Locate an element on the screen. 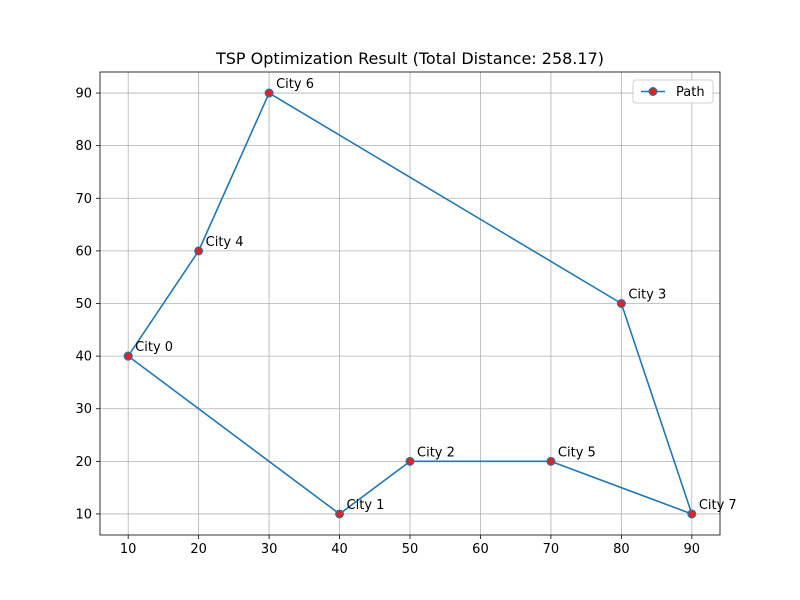 The image size is (800, 600). y-tick-label: 70 is located at coordinates (83, 199).